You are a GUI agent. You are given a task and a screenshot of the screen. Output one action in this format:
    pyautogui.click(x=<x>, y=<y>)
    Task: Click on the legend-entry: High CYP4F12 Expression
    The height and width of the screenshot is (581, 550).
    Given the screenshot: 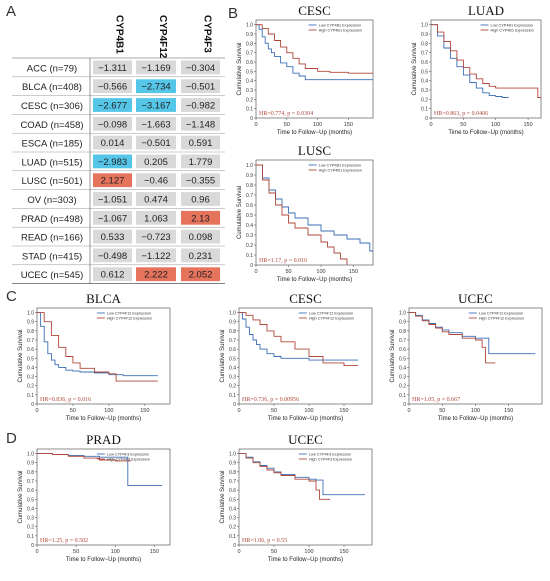 What is the action you would take?
    pyautogui.click(x=501, y=319)
    